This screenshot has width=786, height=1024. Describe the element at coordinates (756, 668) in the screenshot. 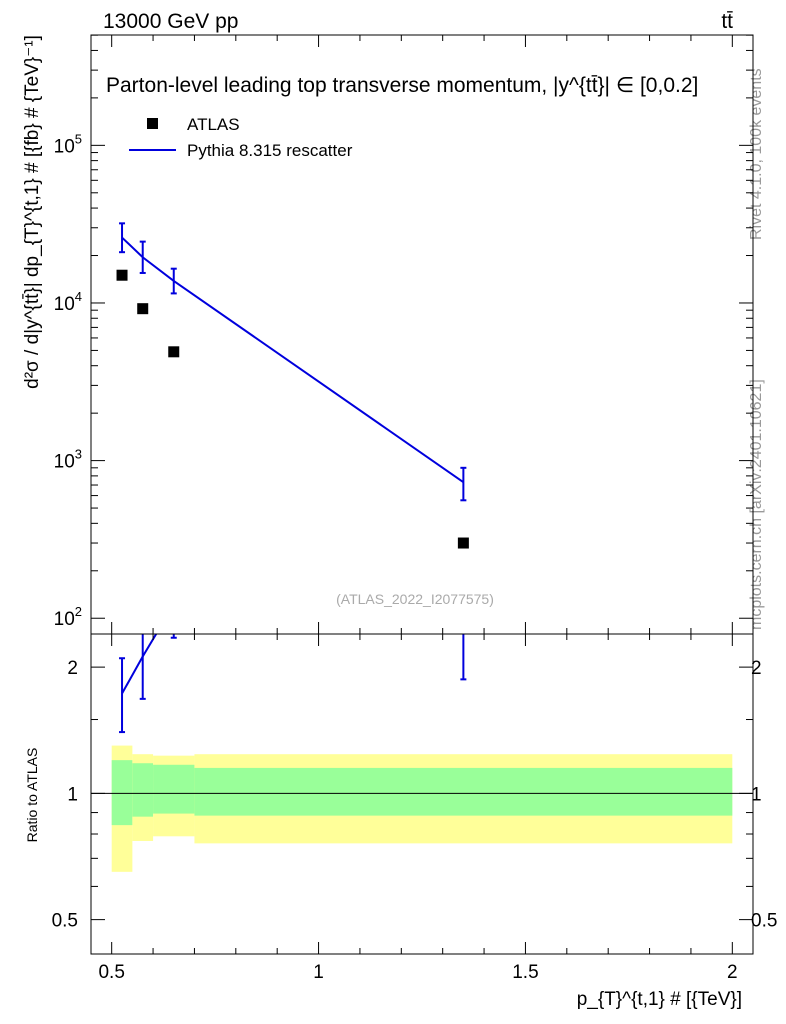

I see `ratio-y-tick-label-right-2: 2` at that location.